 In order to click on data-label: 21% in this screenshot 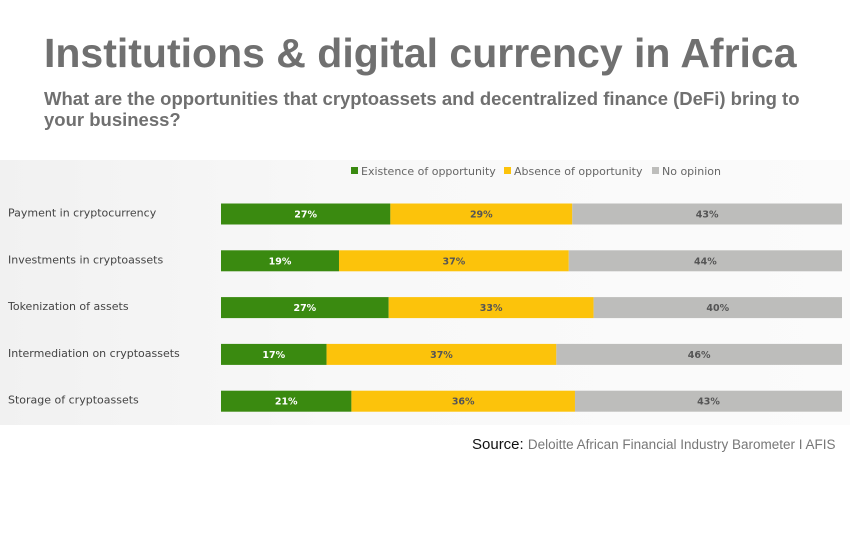, I will do `click(286, 402)`.